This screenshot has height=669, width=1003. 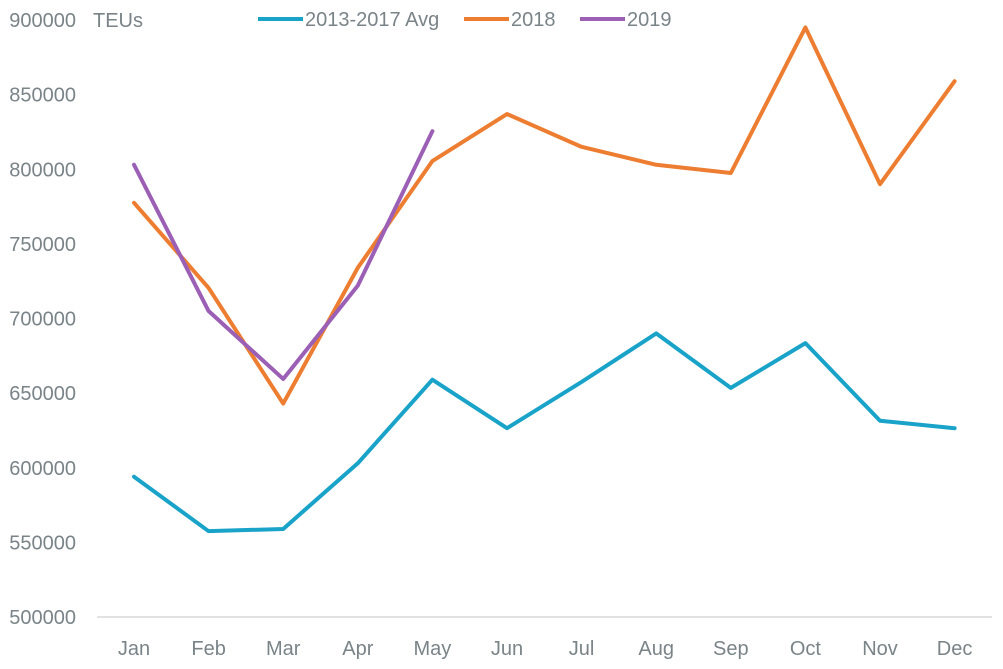 I want to click on x-tick-label: Feb, so click(x=208, y=649).